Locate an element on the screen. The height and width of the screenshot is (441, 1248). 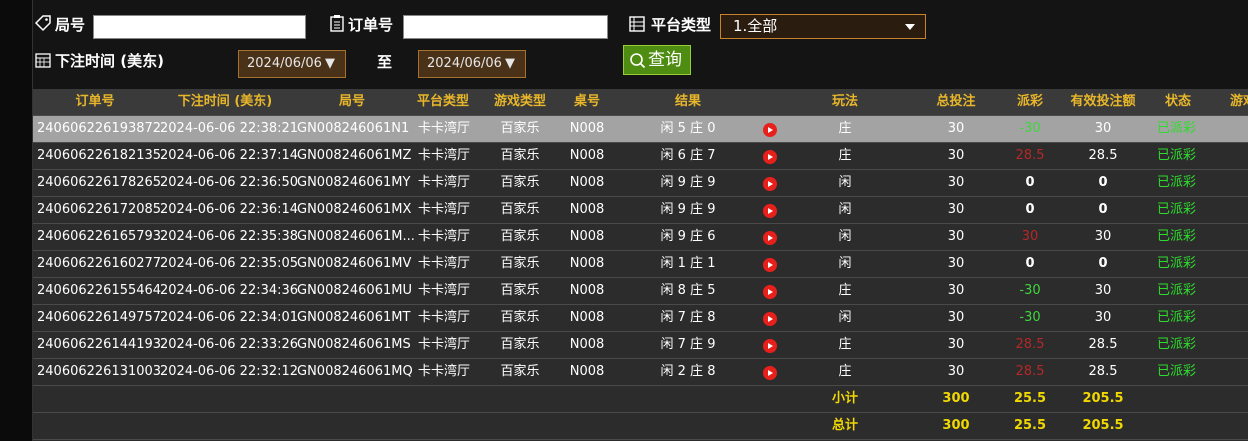
order-label: 订单号 is located at coordinates (371, 25).